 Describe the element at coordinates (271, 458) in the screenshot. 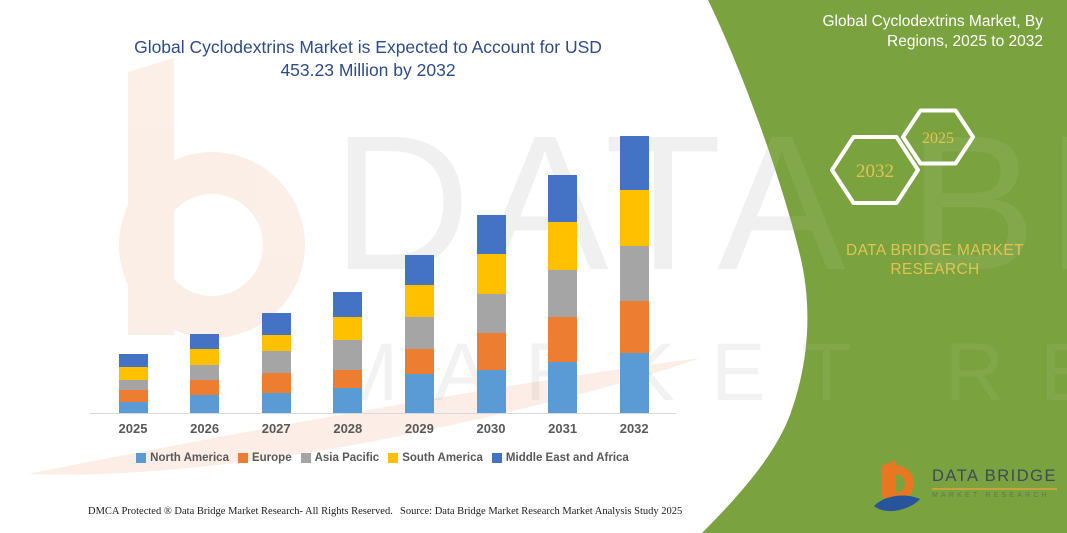

I see `legend-label: Europe` at that location.